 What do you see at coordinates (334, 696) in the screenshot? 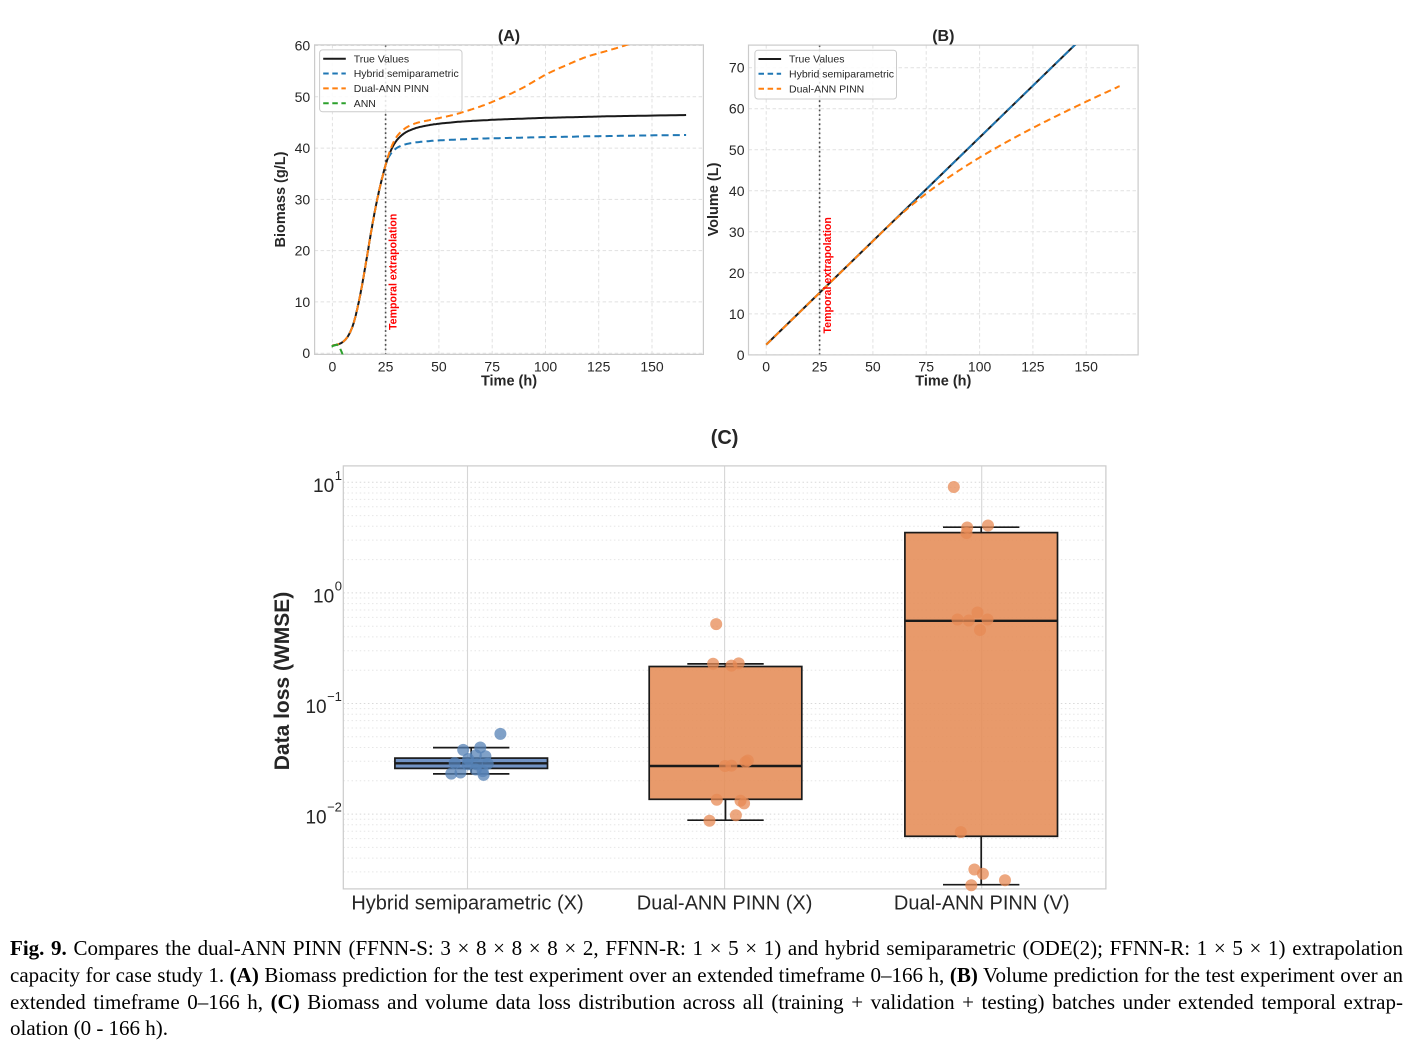
I see `svg-text: −1` at bounding box center [334, 696].